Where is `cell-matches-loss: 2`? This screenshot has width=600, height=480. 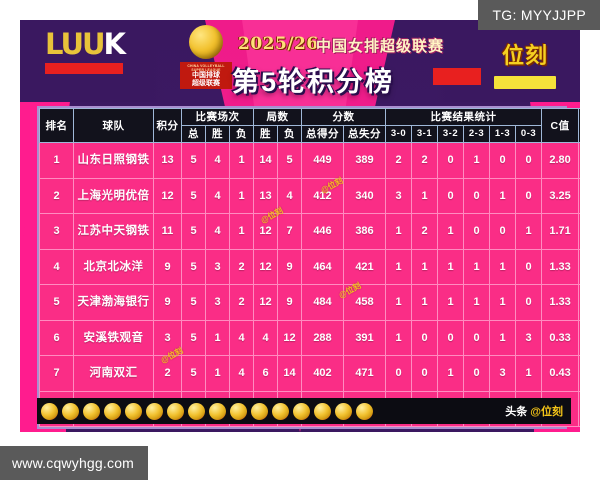 cell-matches-loss: 2 is located at coordinates (241, 266).